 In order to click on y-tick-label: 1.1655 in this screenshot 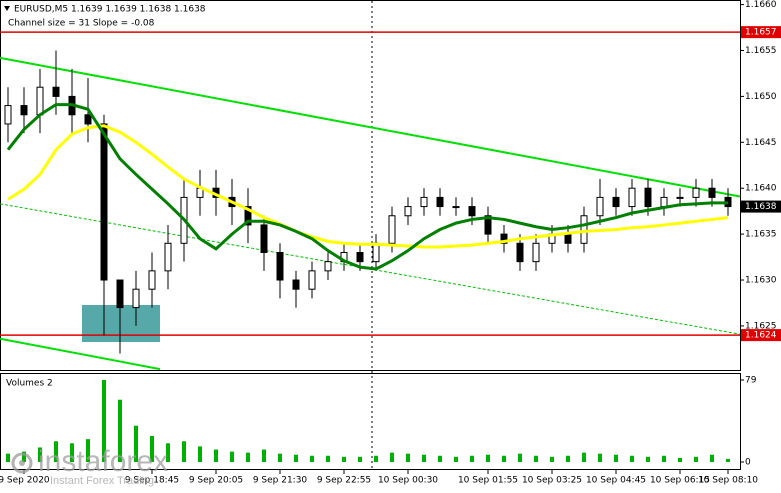, I will do `click(761, 51)`.